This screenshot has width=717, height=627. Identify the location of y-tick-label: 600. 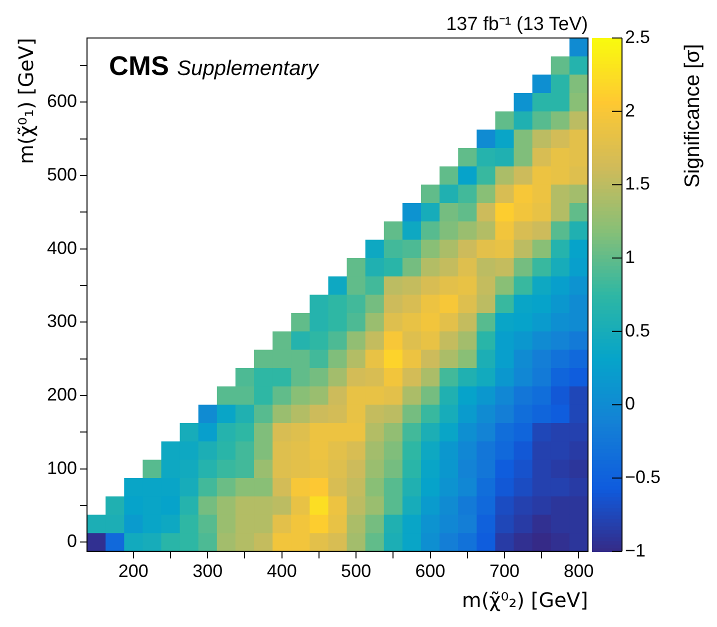
(62, 101).